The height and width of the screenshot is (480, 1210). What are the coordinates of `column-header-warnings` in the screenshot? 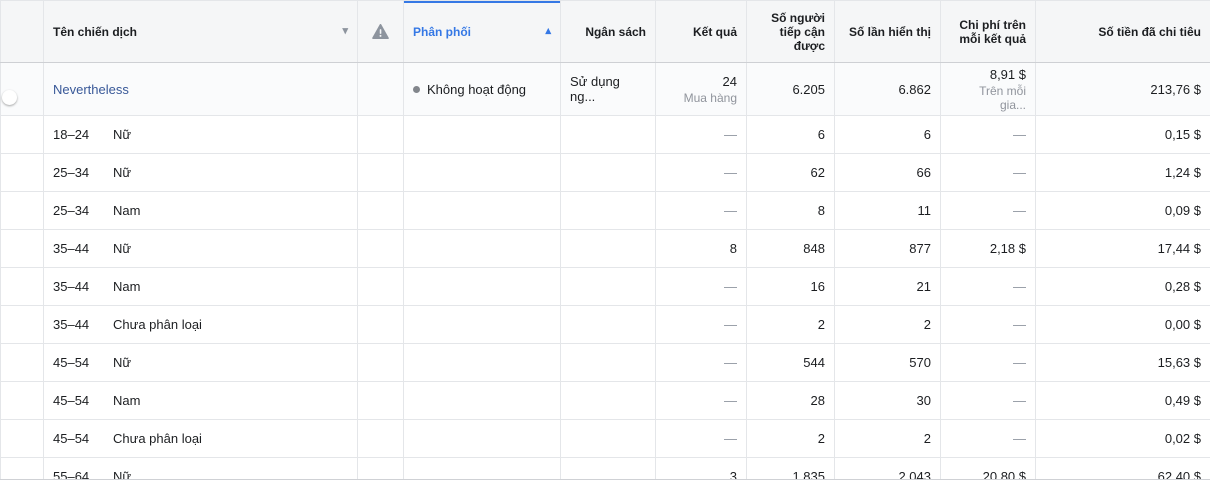 It's located at (380, 31).